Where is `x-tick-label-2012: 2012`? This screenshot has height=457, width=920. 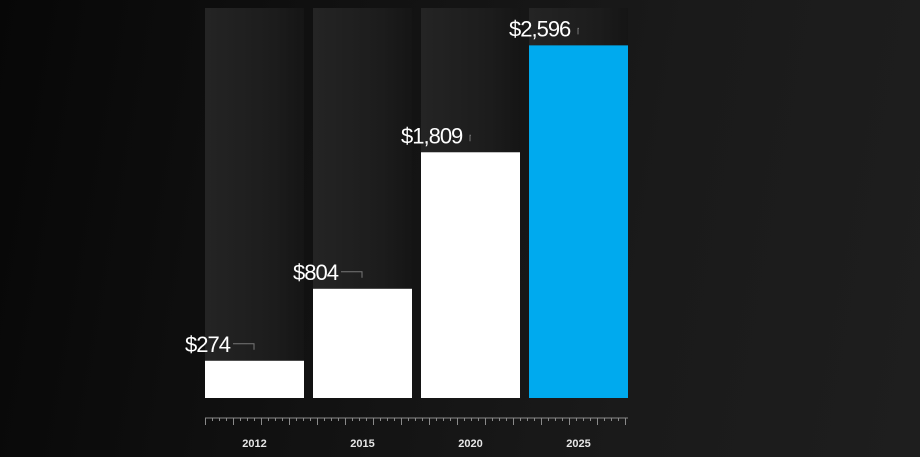
x-tick-label-2012: 2012 is located at coordinates (254, 444).